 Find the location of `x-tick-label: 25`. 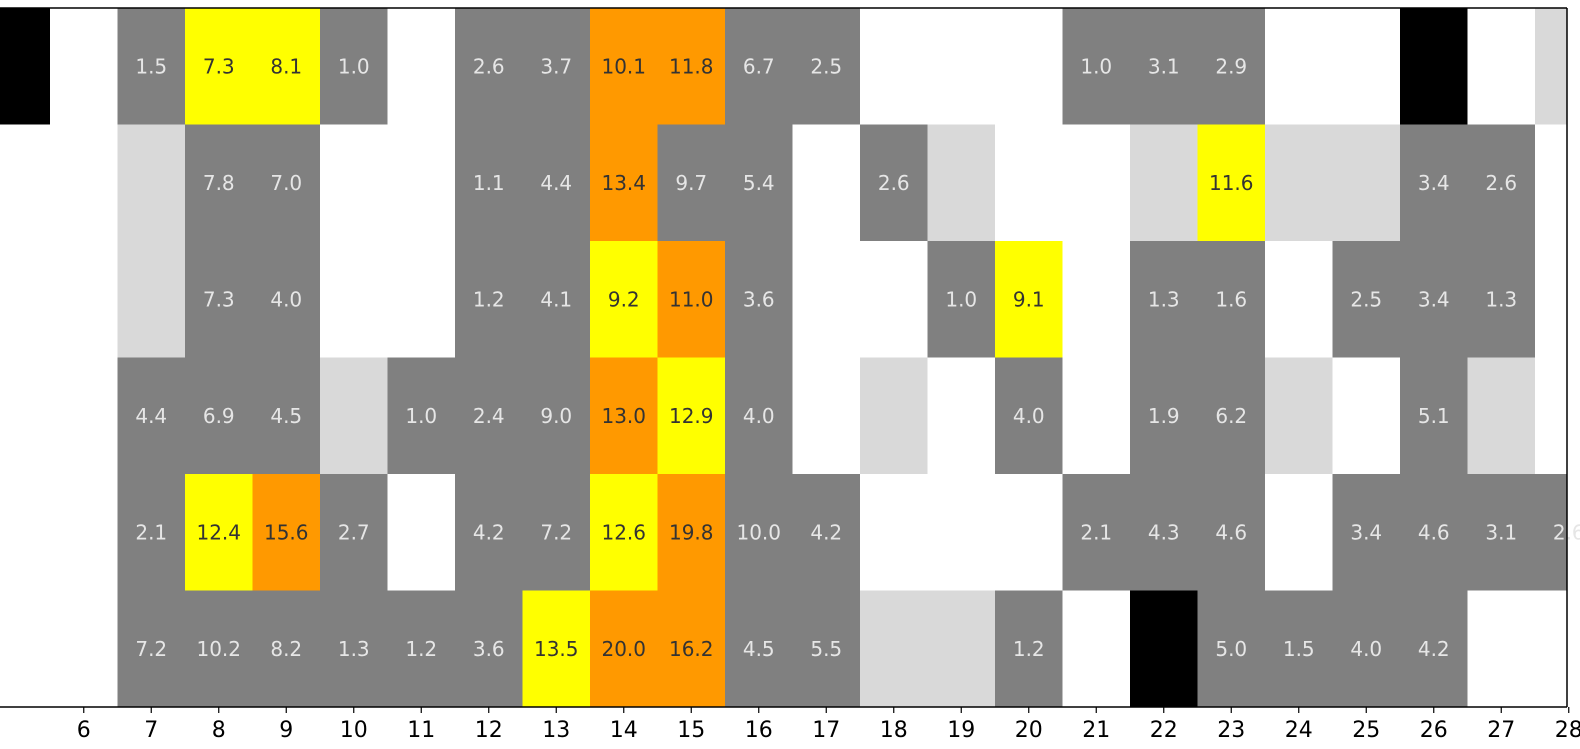

x-tick-label: 25 is located at coordinates (1366, 730).